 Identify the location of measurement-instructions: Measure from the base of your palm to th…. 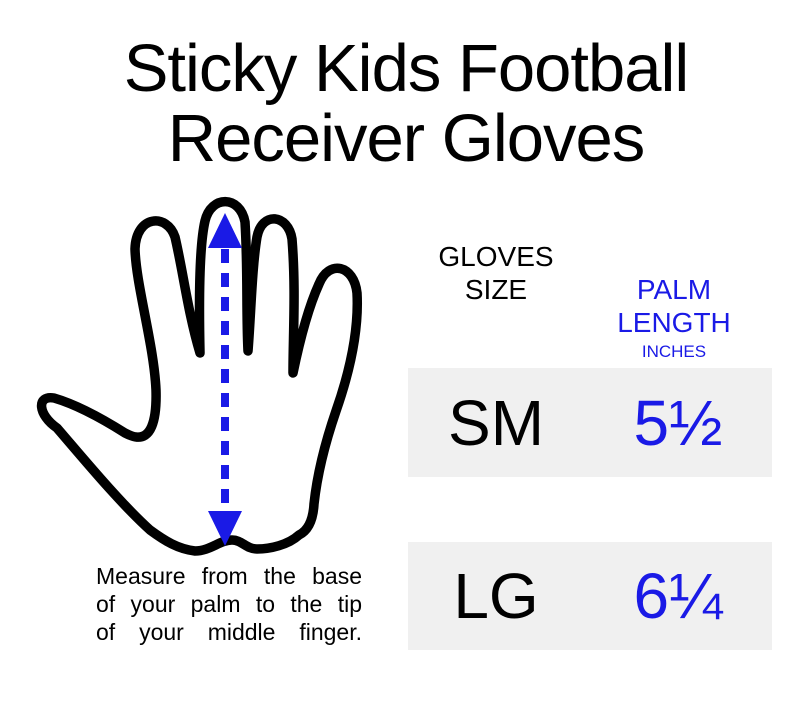
(229, 604).